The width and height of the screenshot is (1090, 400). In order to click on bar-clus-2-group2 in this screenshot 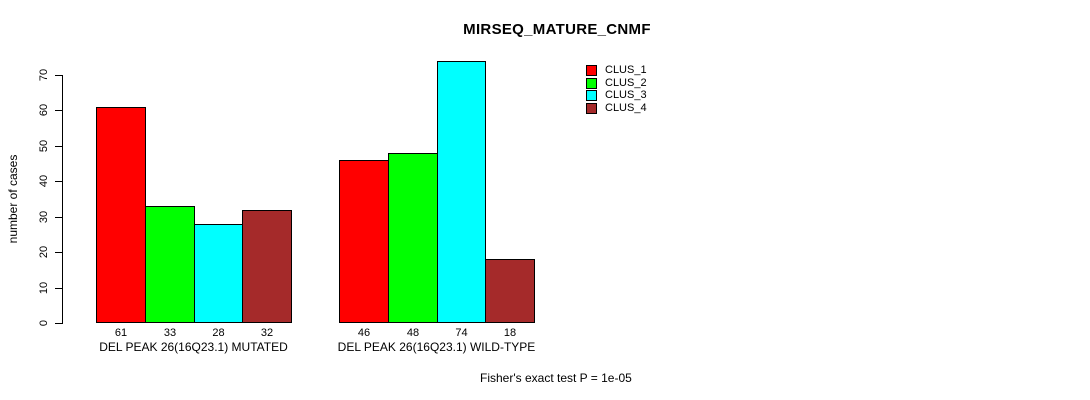, I will do `click(413, 238)`.